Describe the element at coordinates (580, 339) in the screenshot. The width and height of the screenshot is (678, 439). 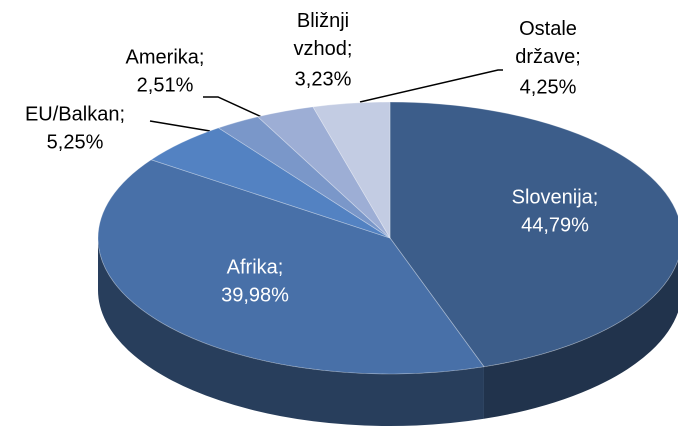
I see `pie-slice-side` at that location.